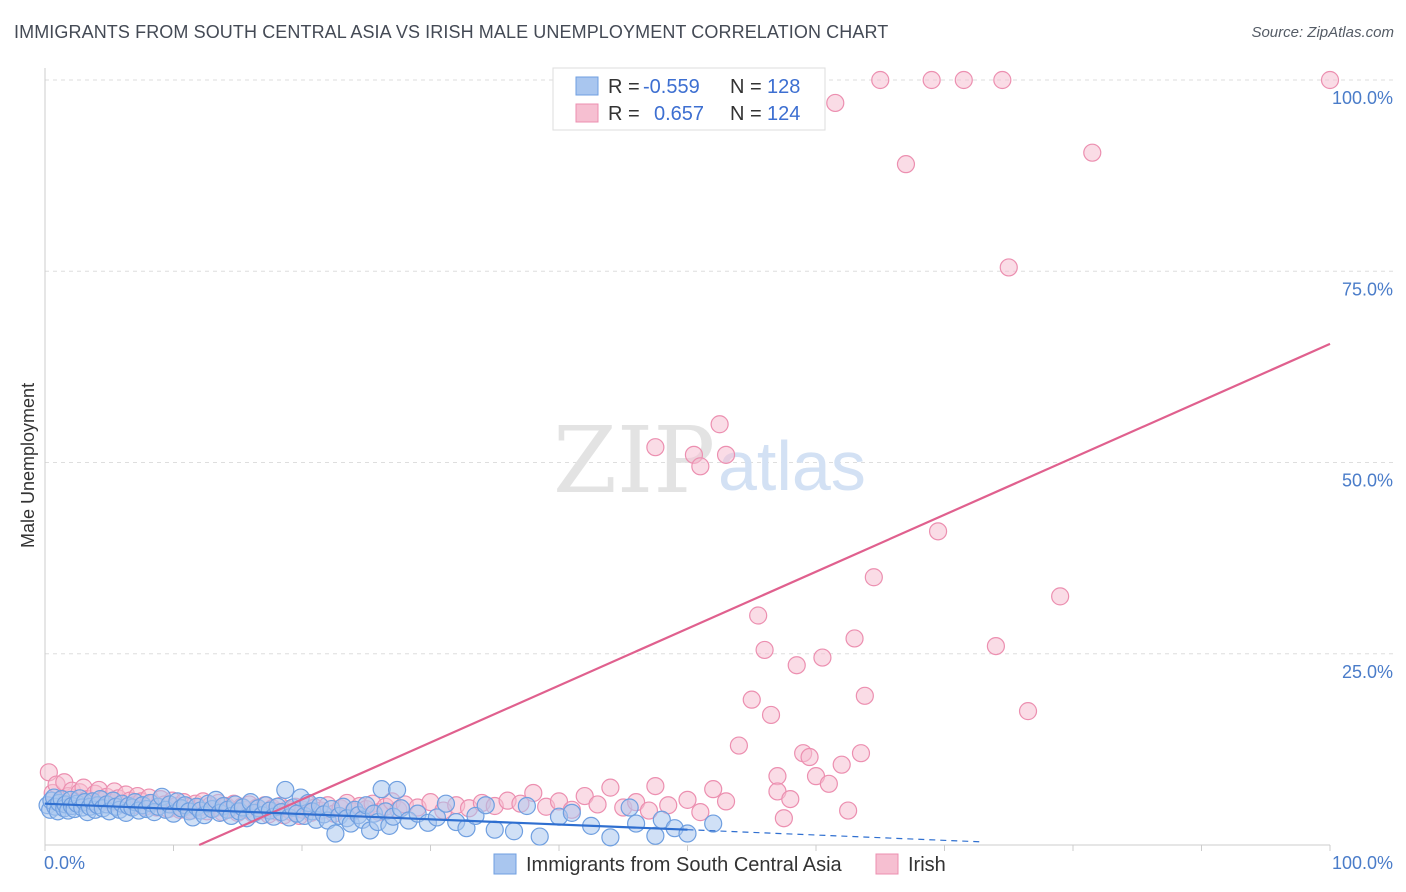 This screenshot has height=892, width=1406. I want to click on y-tick-label-2: 75.0%, so click(1367, 289).